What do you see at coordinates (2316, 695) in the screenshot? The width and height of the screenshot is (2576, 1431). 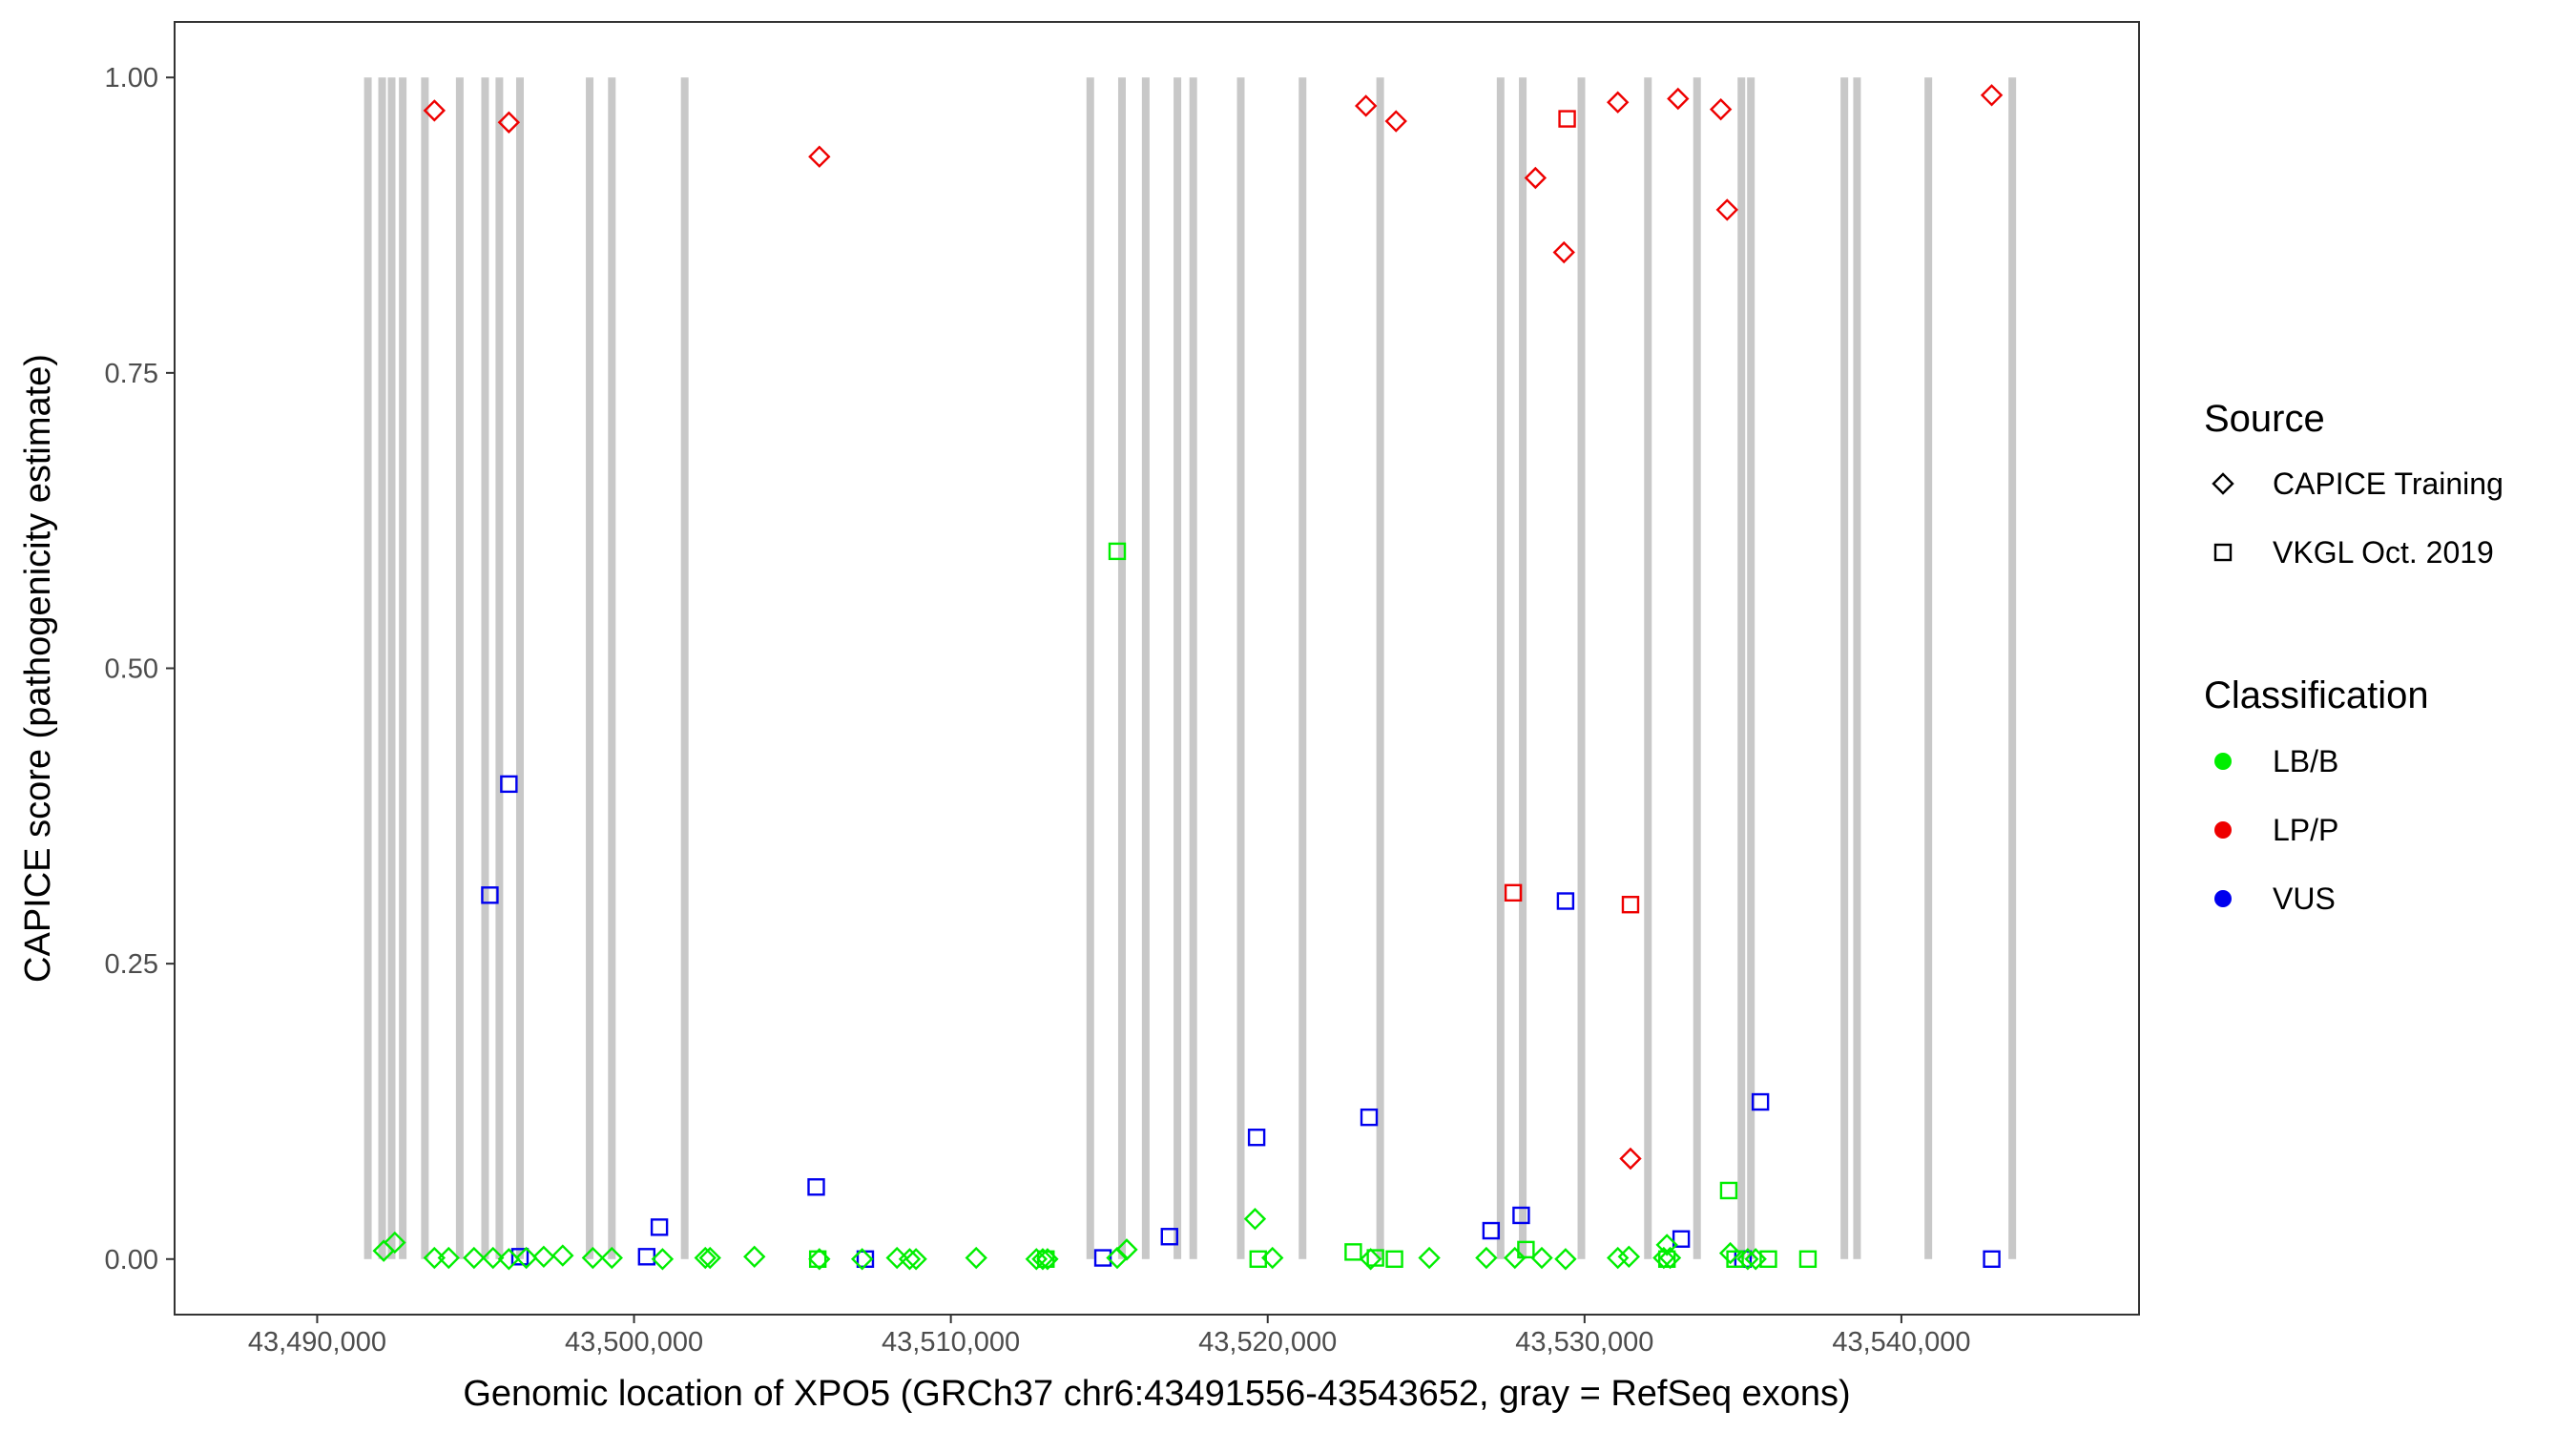 I see `legend-classification-title: Classification` at bounding box center [2316, 695].